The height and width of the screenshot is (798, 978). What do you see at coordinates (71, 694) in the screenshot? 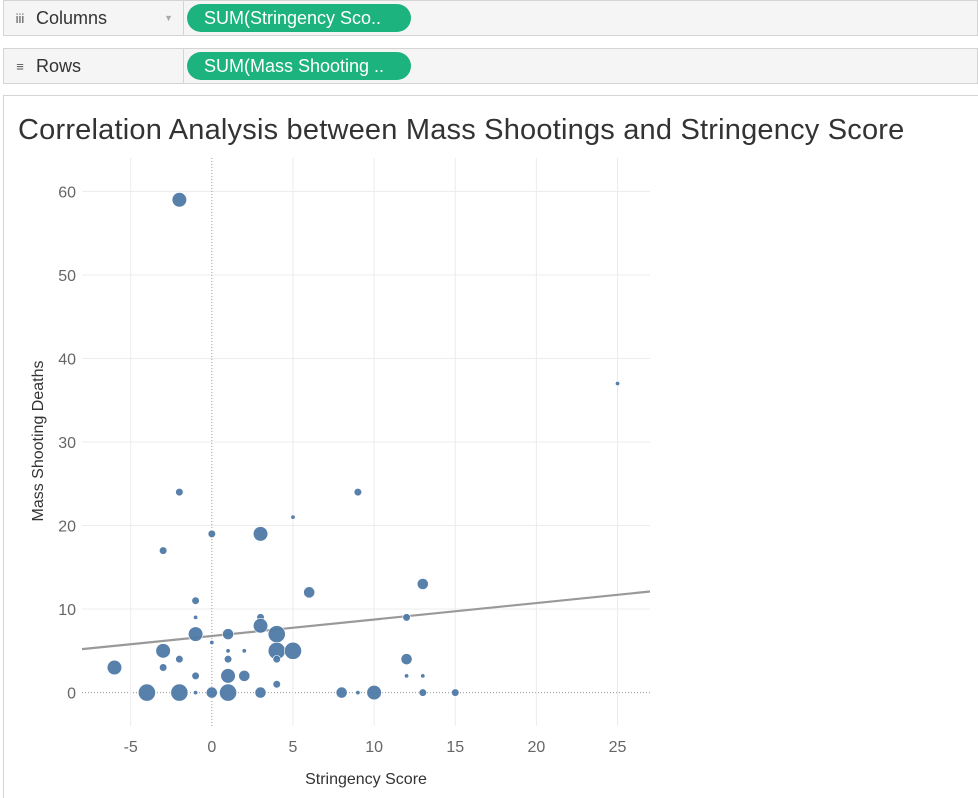
I see `y-tick-label: 0` at bounding box center [71, 694].